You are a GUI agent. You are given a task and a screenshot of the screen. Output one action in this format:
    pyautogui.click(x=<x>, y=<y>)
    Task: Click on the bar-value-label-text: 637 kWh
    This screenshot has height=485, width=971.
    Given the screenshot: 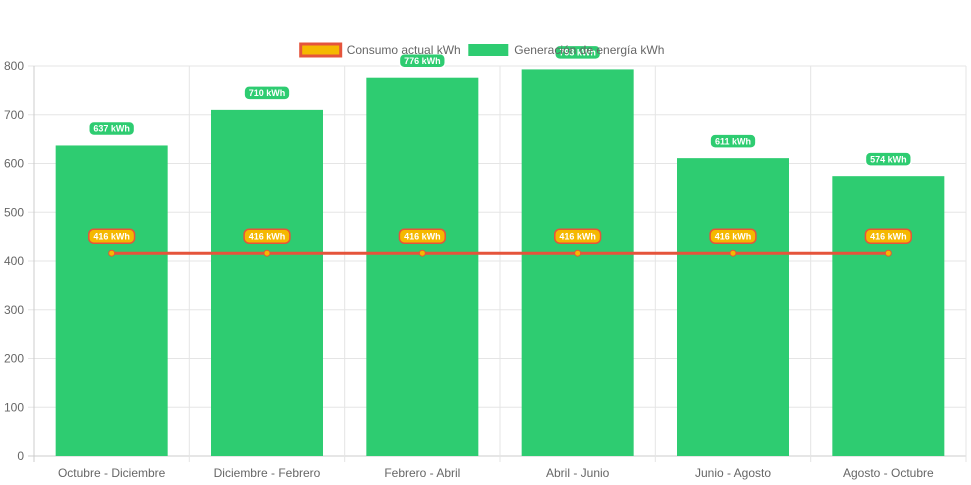 What is the action you would take?
    pyautogui.click(x=111, y=129)
    